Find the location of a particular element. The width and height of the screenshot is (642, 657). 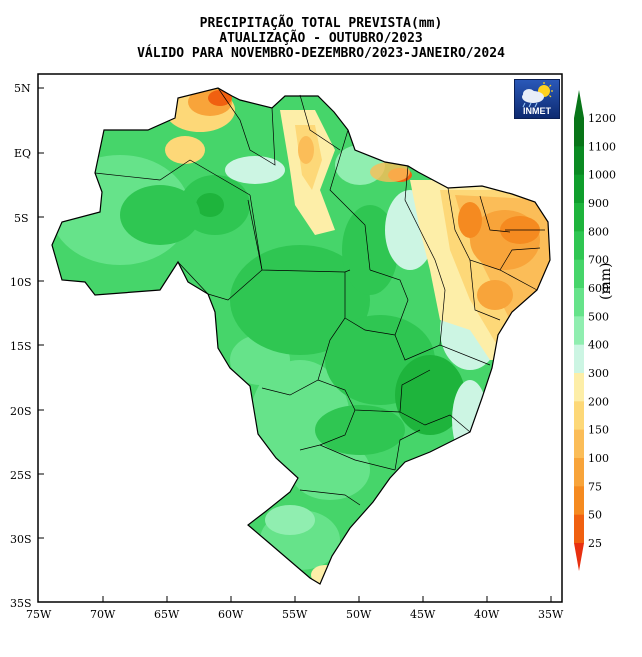

lon-label: 50W is located at coordinates (359, 614).